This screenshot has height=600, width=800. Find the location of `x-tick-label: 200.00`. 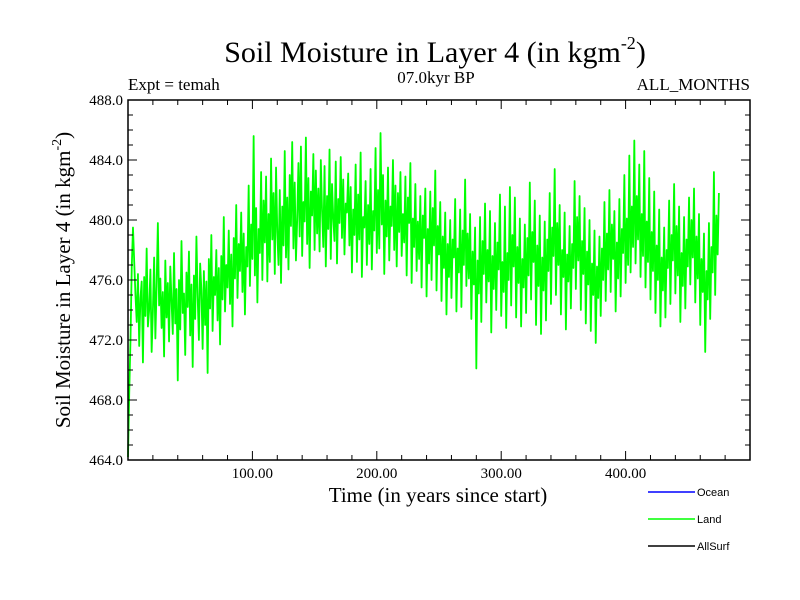

x-tick-label: 200.00 is located at coordinates (376, 474).